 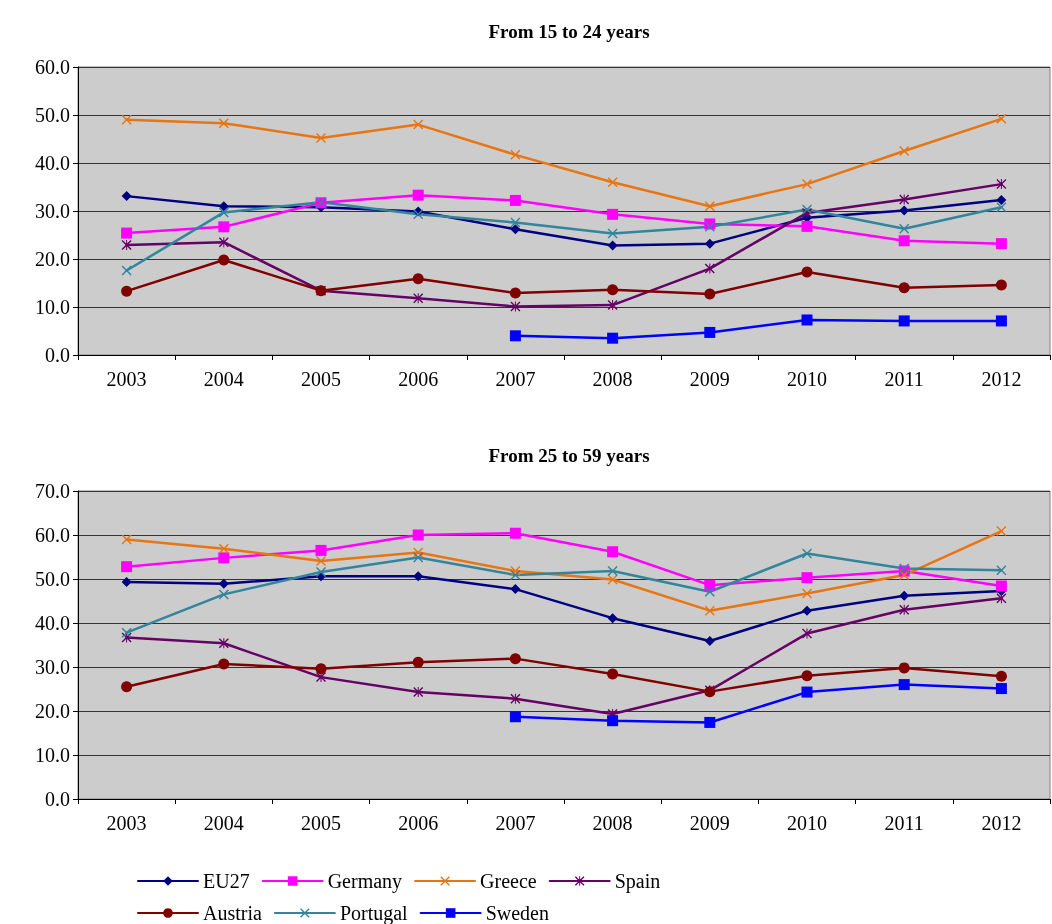 I want to click on x-tick-label: 2012, so click(x=1001, y=379).